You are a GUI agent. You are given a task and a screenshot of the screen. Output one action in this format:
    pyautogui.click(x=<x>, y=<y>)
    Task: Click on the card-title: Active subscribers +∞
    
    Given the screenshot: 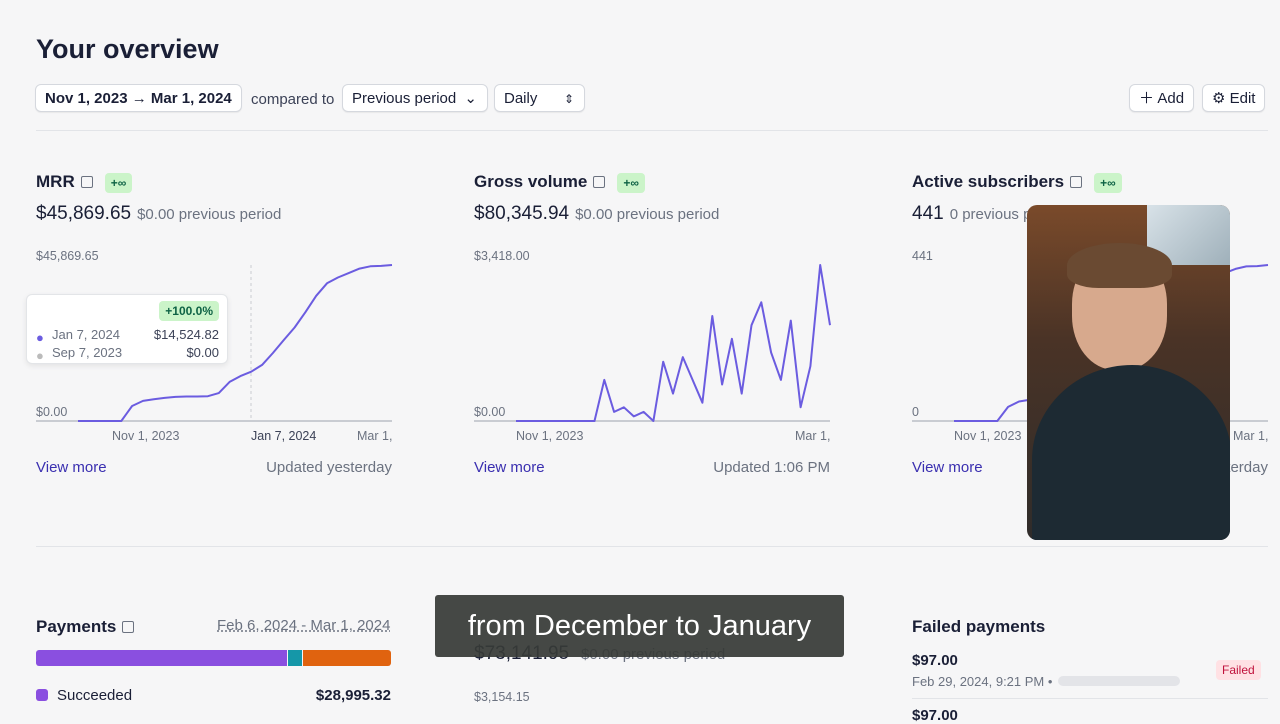 What is the action you would take?
    pyautogui.click(x=1017, y=182)
    